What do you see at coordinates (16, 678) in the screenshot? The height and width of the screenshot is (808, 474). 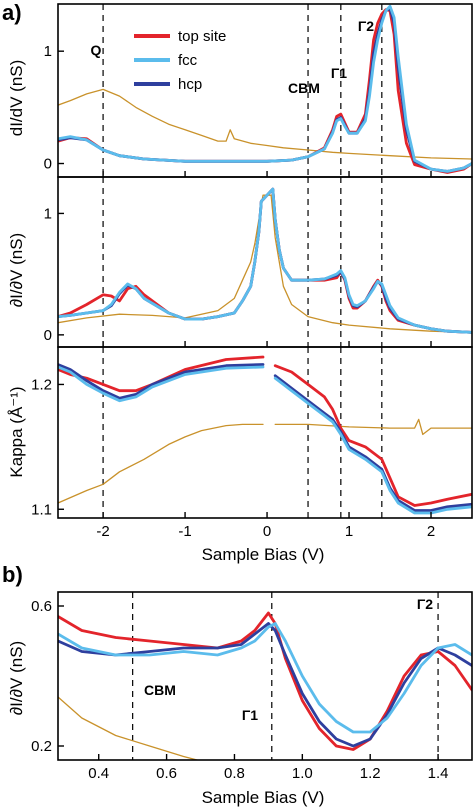 I see `ylabel-b: ∂I/∂V (nS)` at bounding box center [16, 678].